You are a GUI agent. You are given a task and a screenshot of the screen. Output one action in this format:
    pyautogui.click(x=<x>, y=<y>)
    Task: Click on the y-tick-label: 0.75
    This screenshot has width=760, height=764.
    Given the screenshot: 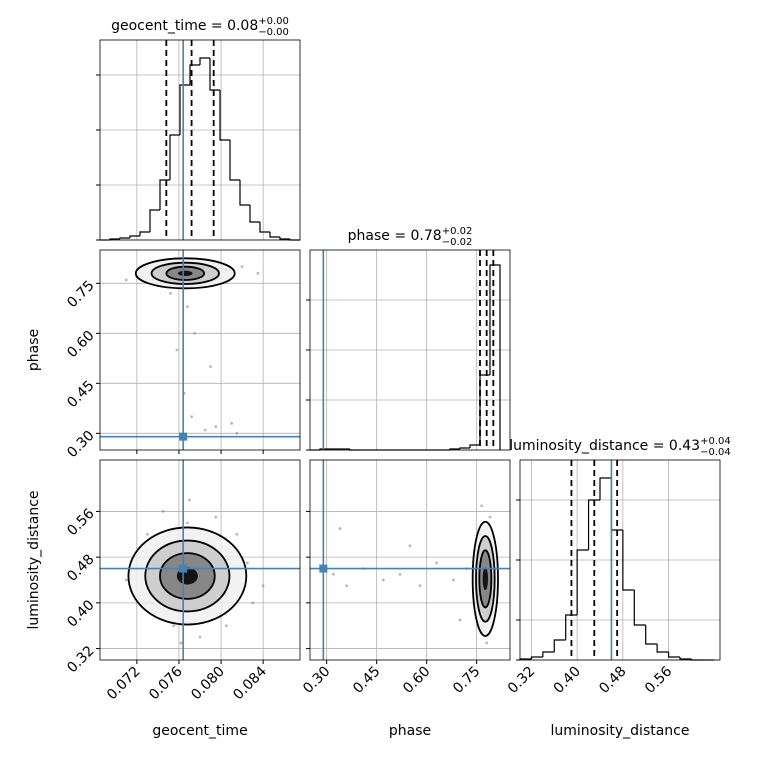 What is the action you would take?
    pyautogui.click(x=80, y=294)
    